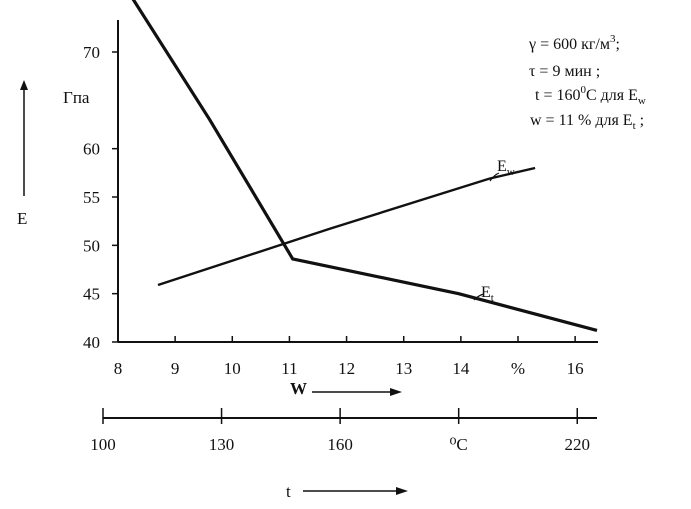 The image size is (691, 509). What do you see at coordinates (518, 368) in the screenshot?
I see `x-moisture-tick-label: %` at bounding box center [518, 368].